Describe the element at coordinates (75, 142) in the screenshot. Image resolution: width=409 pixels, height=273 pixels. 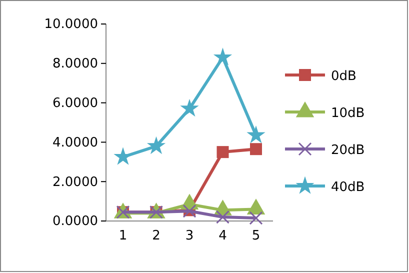
I see `y-tick-label: 4.0000` at that location.